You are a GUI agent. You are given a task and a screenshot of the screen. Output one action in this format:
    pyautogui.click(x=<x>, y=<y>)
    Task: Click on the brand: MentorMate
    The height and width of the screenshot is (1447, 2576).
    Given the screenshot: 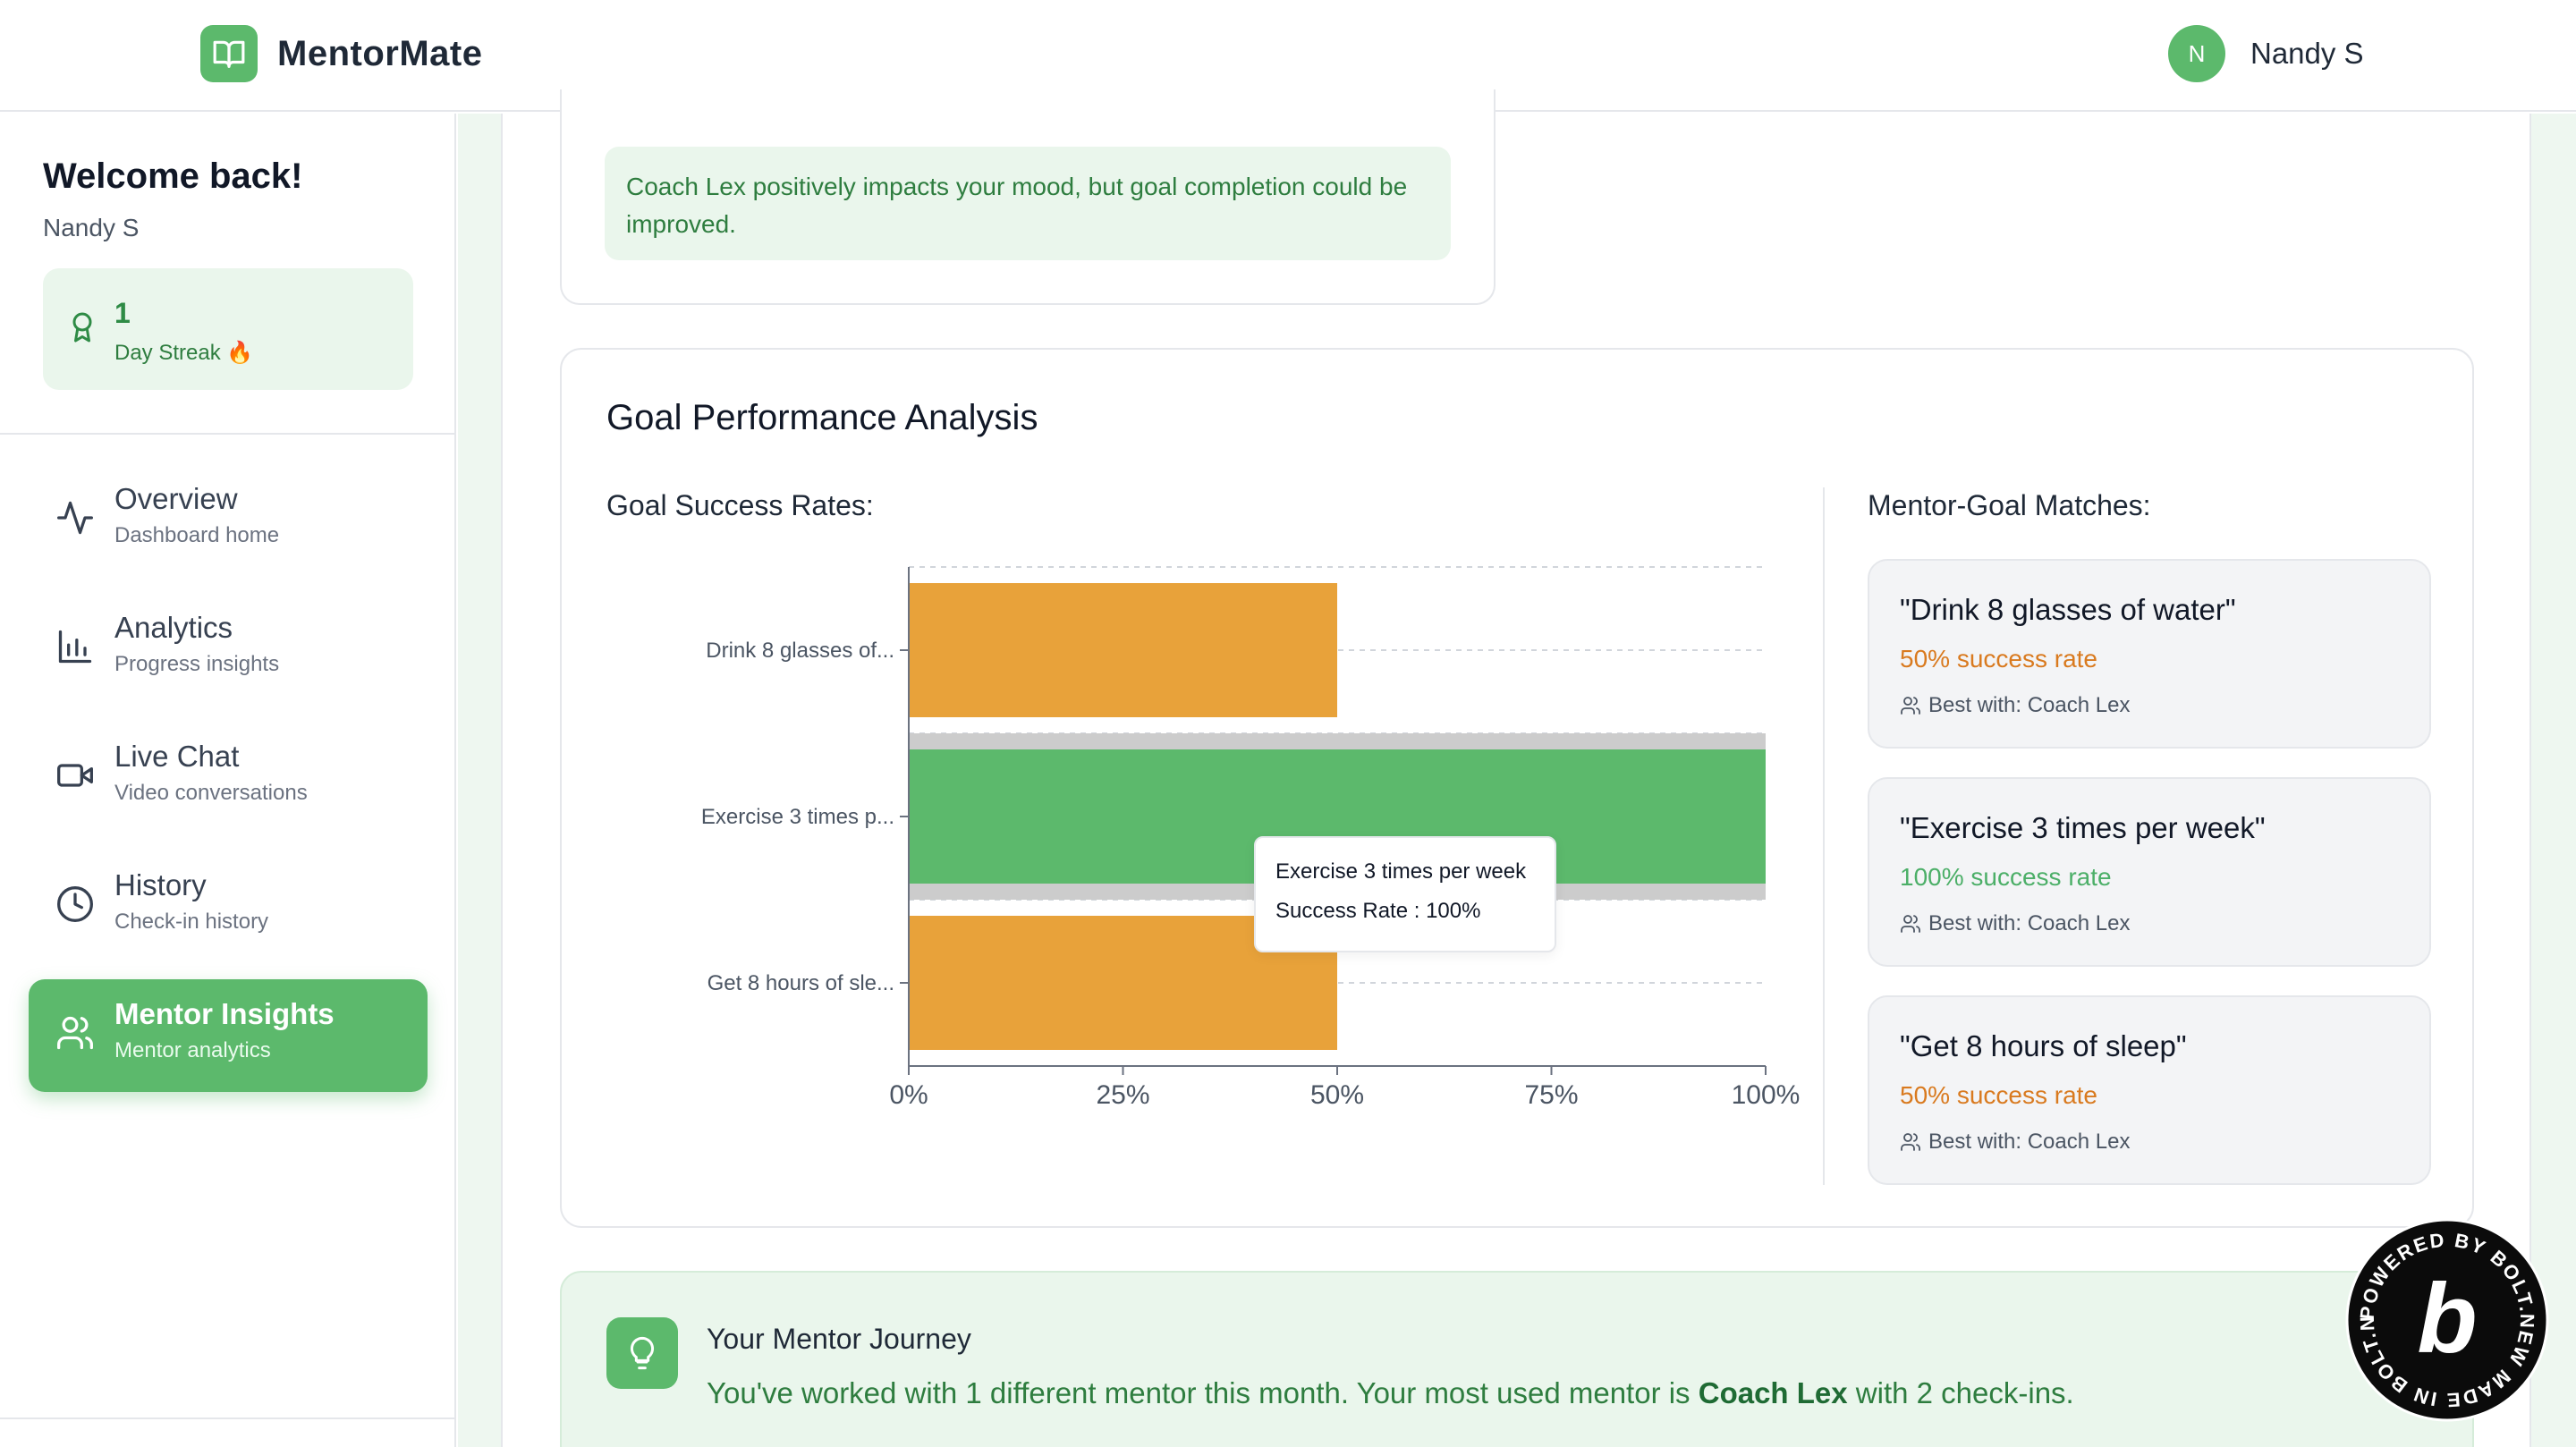 What is the action you would take?
    pyautogui.click(x=341, y=53)
    